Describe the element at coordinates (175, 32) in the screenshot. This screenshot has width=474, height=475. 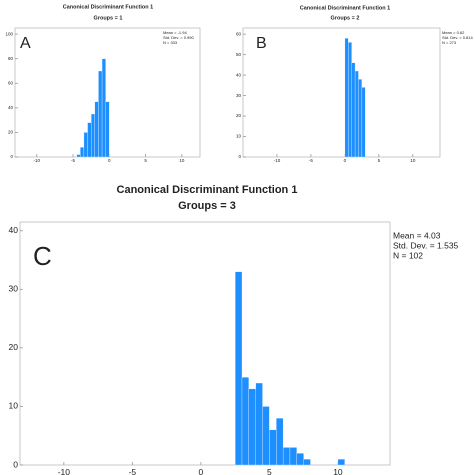
I see `stats-line: Mean = -1.94` at that location.